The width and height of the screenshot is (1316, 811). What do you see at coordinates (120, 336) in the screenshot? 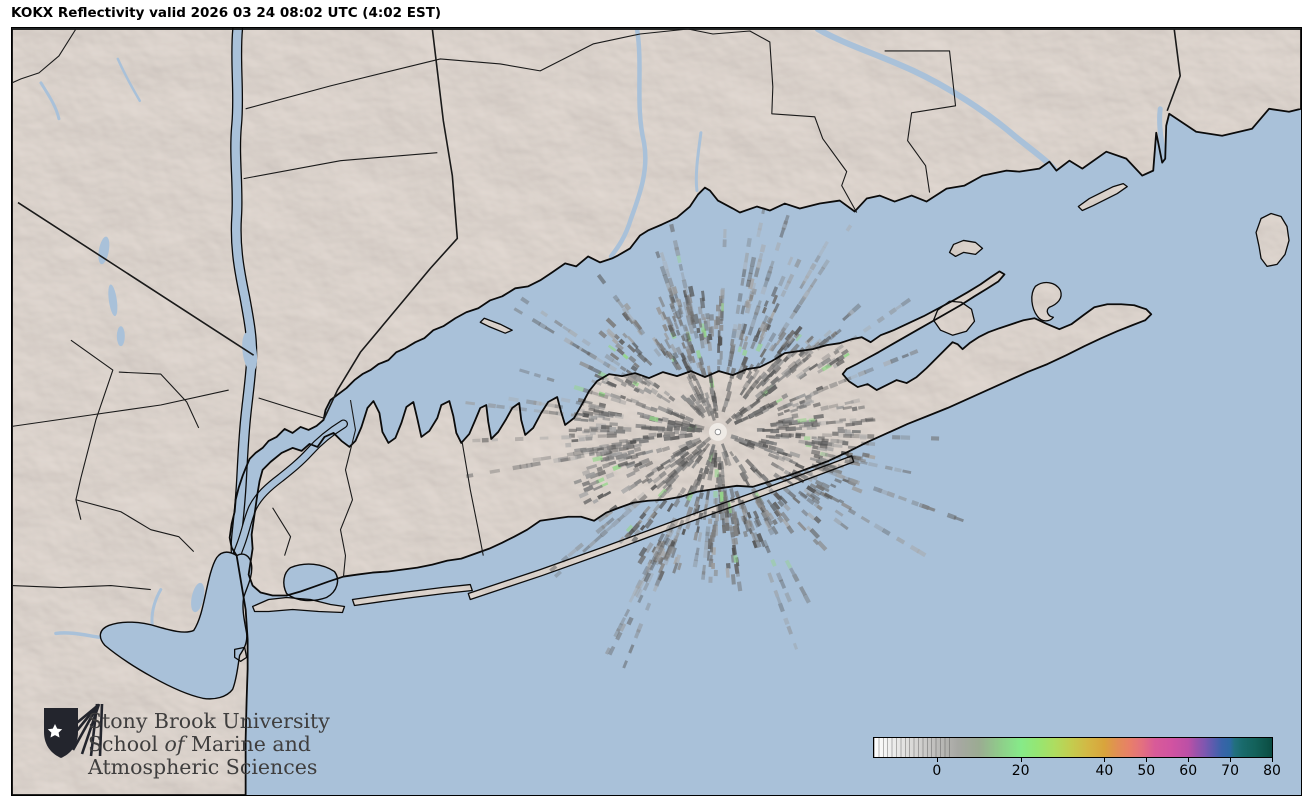
I see `lake-small` at bounding box center [120, 336].